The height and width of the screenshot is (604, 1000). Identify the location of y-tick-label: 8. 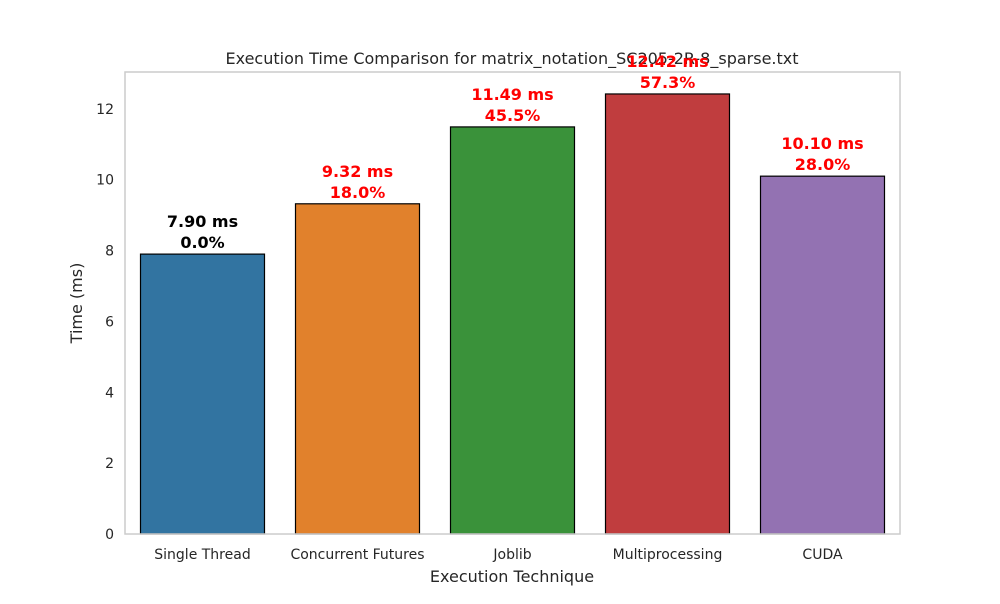
(109, 252).